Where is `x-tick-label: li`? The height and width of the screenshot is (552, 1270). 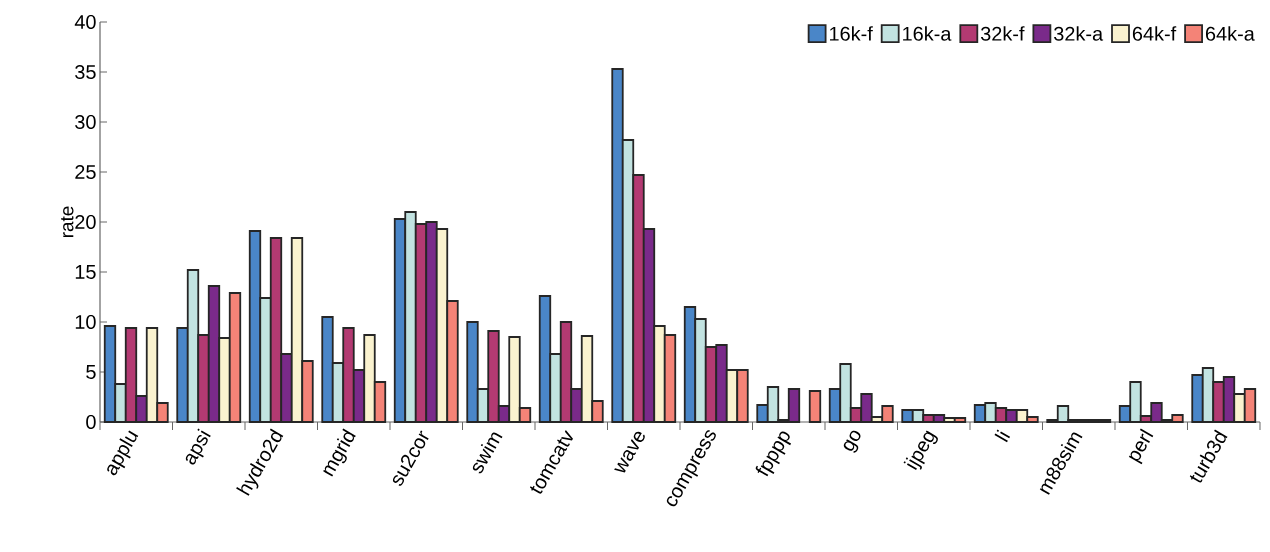
x-tick-label: li is located at coordinates (1002, 436).